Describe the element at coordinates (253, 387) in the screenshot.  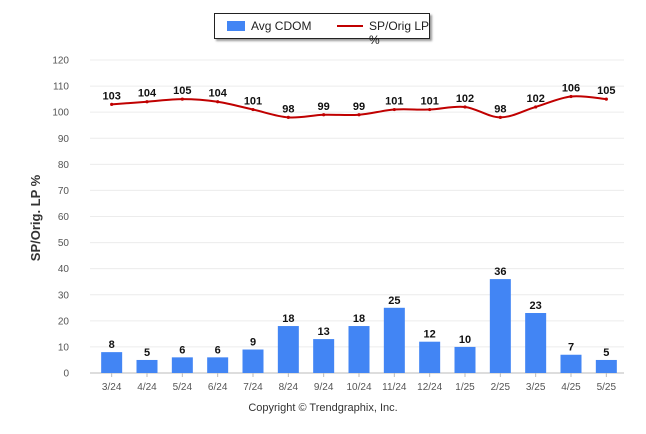
I see `x-tick-label: 7/24` at that location.